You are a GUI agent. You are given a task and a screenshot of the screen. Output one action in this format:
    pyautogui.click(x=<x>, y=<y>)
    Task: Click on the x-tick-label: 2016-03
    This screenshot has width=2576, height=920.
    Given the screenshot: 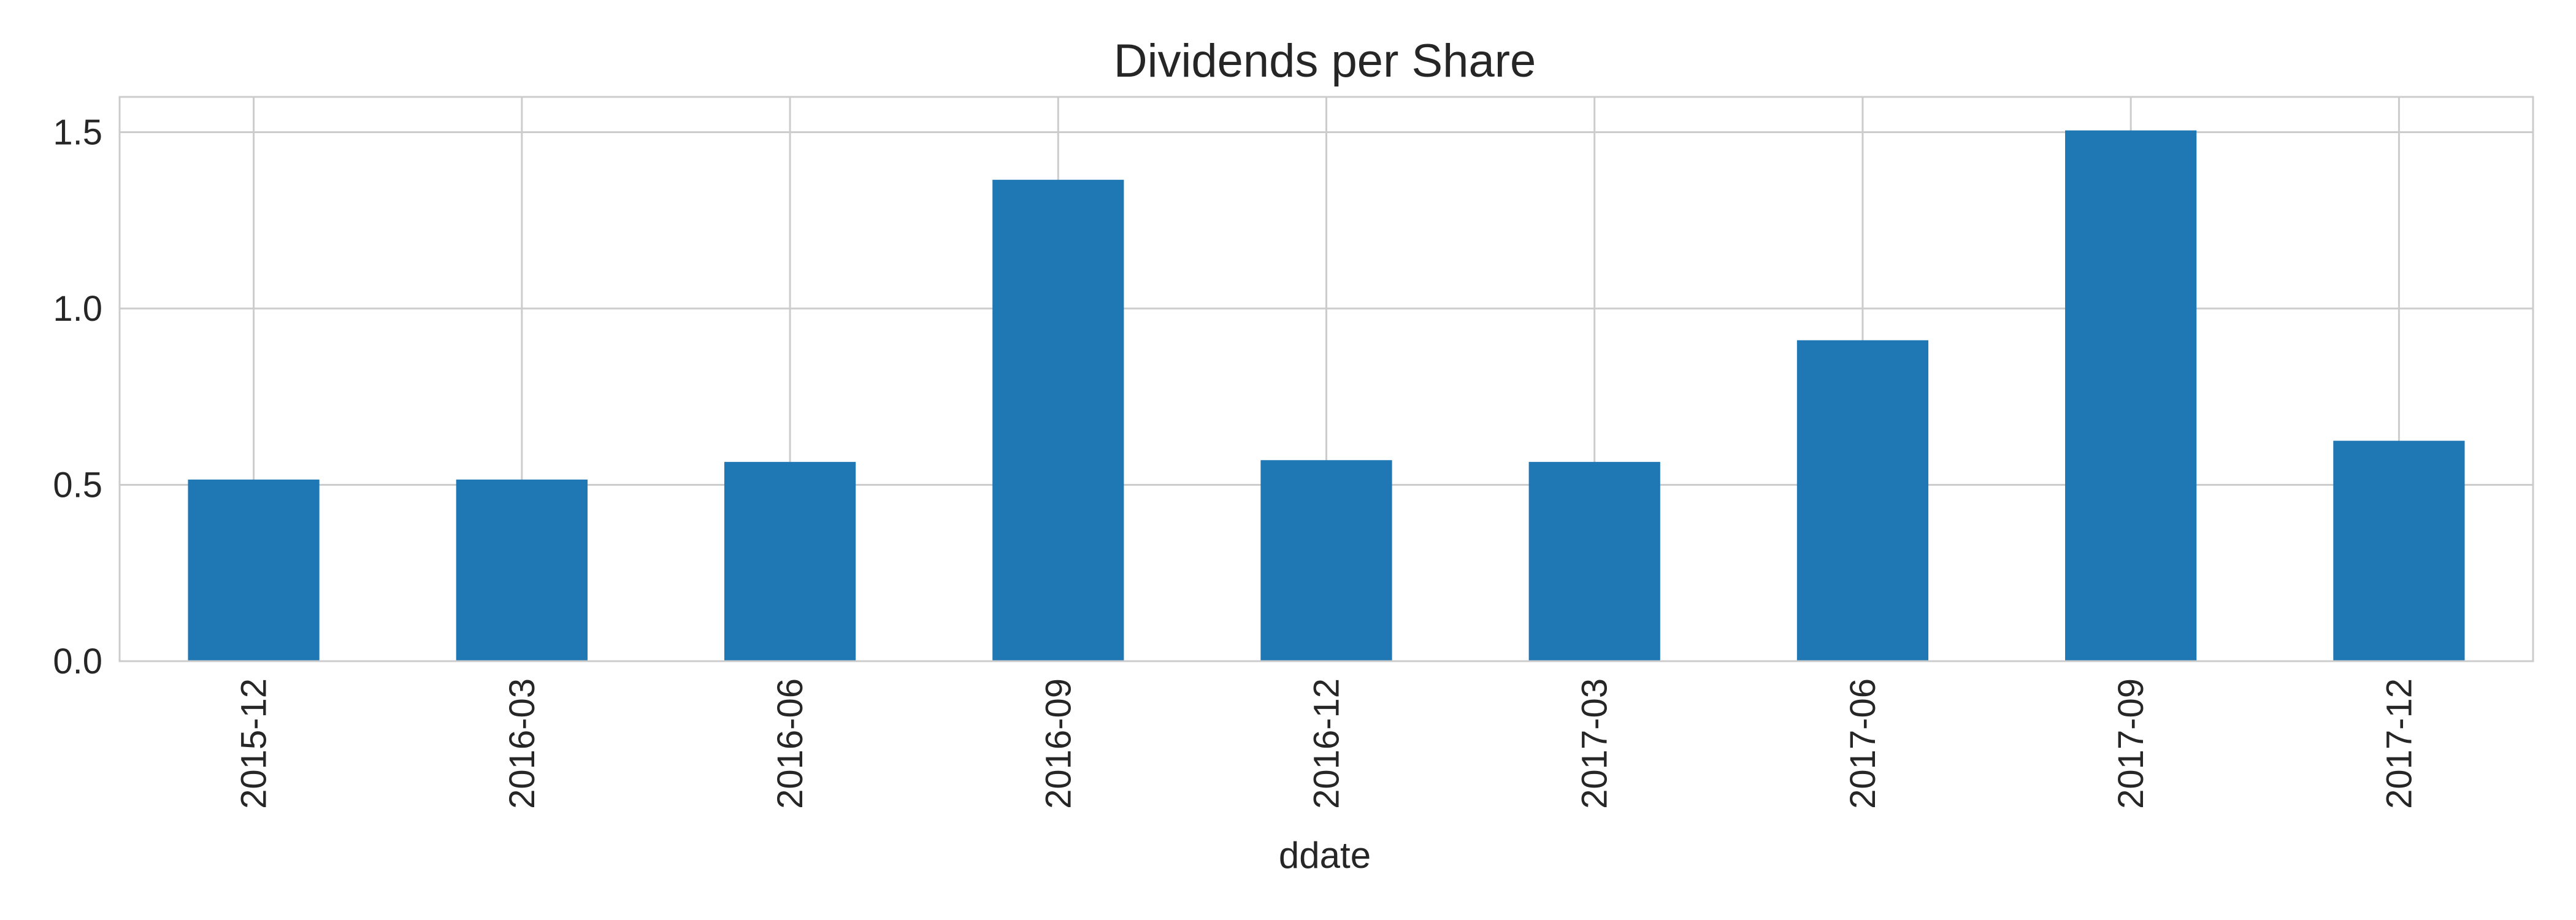 What is the action you would take?
    pyautogui.click(x=522, y=743)
    